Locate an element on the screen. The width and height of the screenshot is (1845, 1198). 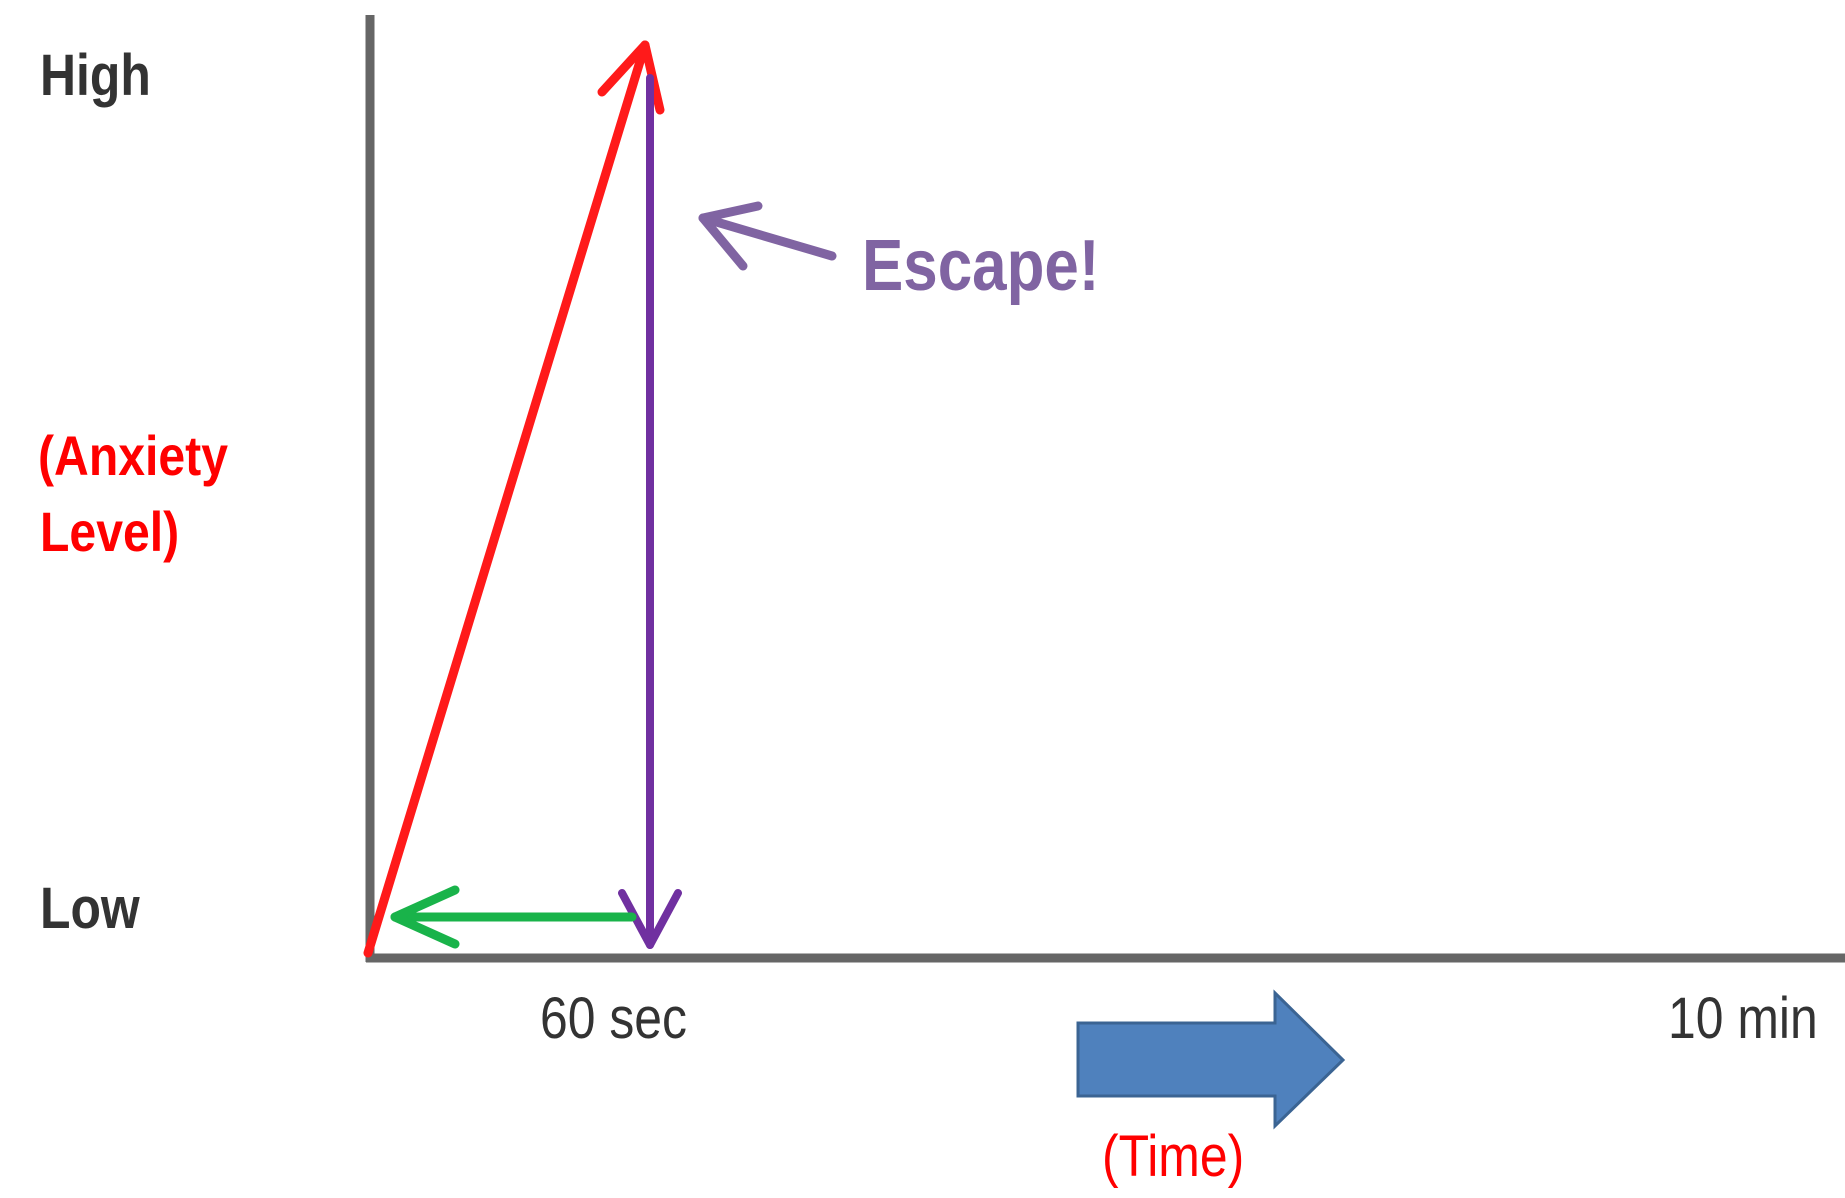
escape-annotation: Escape! is located at coordinates (981, 266).